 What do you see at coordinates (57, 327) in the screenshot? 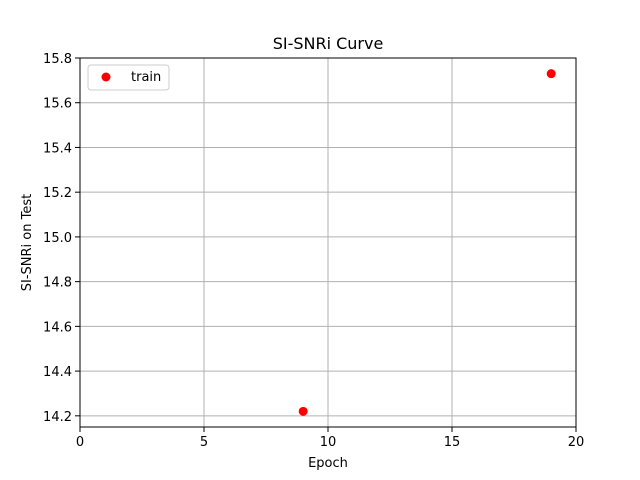
I see `y-tick-label: 14.6` at bounding box center [57, 327].